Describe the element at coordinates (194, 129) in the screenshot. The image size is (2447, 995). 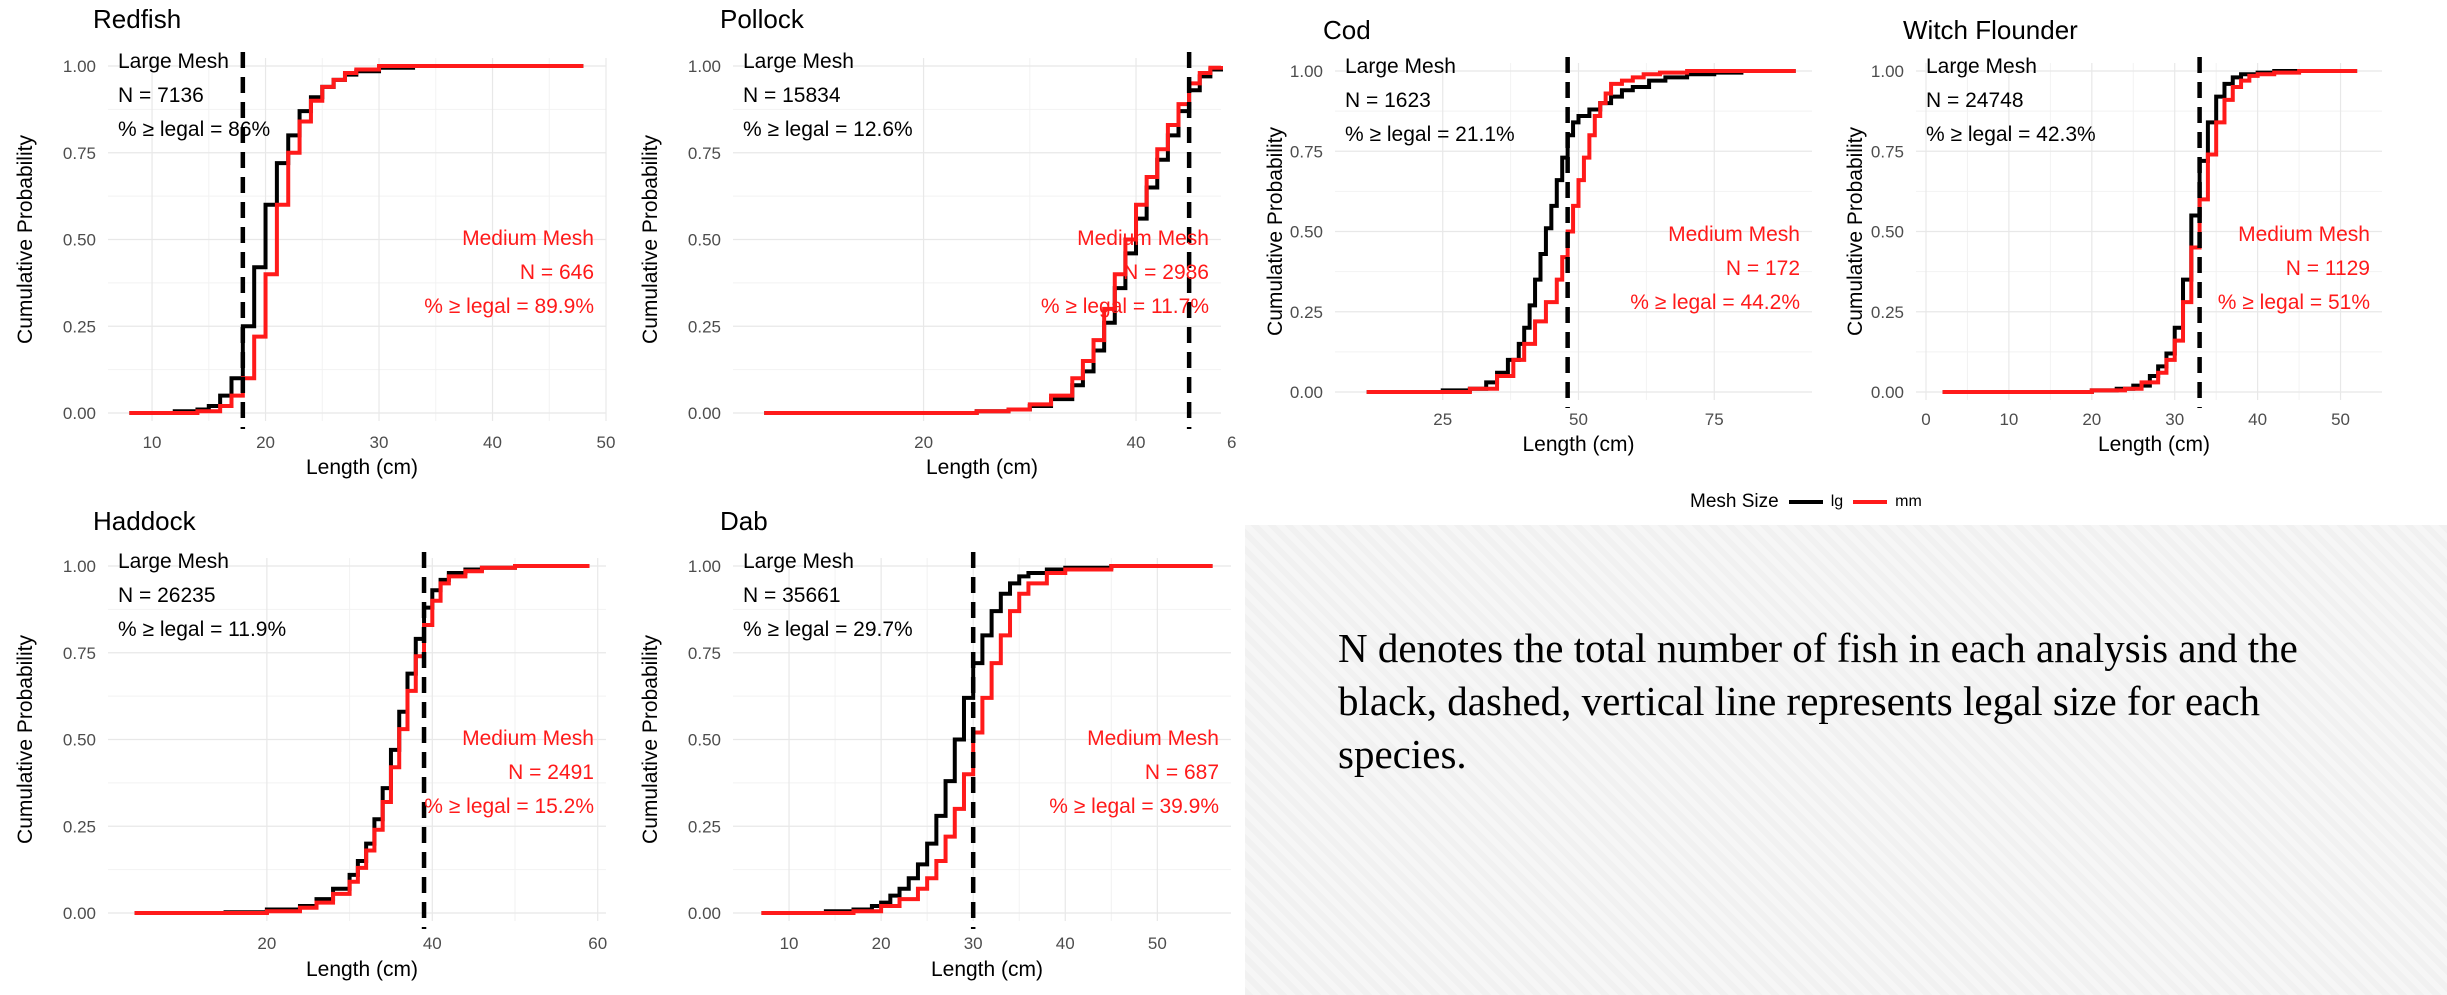
I see `large-mesh-annotation: % ≥ legal = 86%` at that location.